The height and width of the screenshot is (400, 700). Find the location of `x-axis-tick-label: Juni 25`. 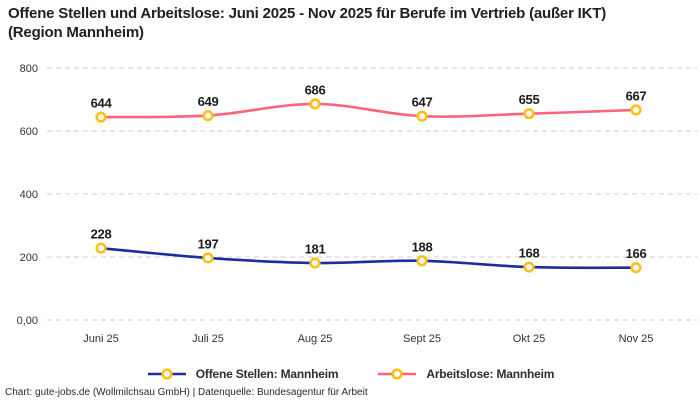

x-axis-tick-label: Juni 25 is located at coordinates (100, 339).